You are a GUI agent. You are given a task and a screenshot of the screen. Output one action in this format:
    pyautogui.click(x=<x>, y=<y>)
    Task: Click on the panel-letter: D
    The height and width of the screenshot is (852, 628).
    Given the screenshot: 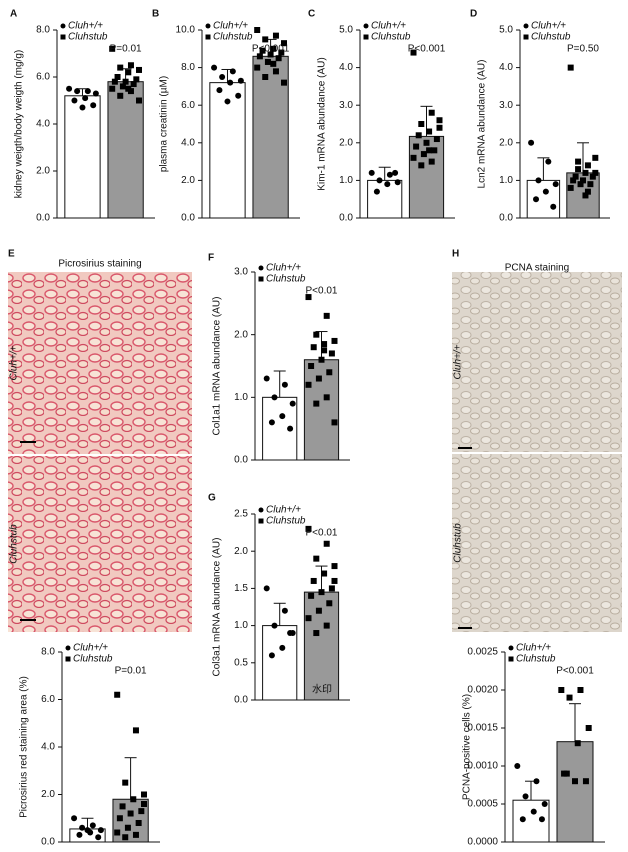 What is the action you would take?
    pyautogui.click(x=473, y=14)
    